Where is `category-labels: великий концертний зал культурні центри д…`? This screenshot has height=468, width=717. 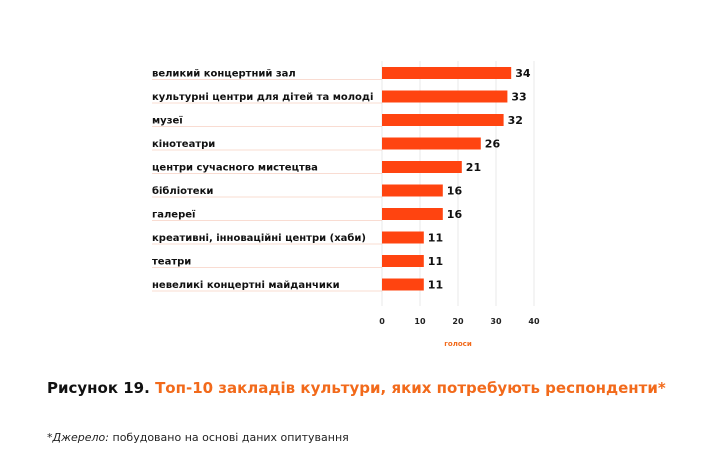
category-labels: великий концертний зал культурні центри д… is located at coordinates (262, 180).